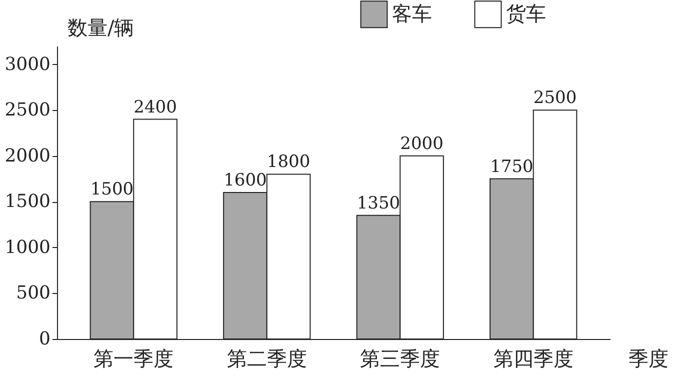  What do you see at coordinates (512, 166) in the screenshot?
I see `data-label: 1750` at bounding box center [512, 166].